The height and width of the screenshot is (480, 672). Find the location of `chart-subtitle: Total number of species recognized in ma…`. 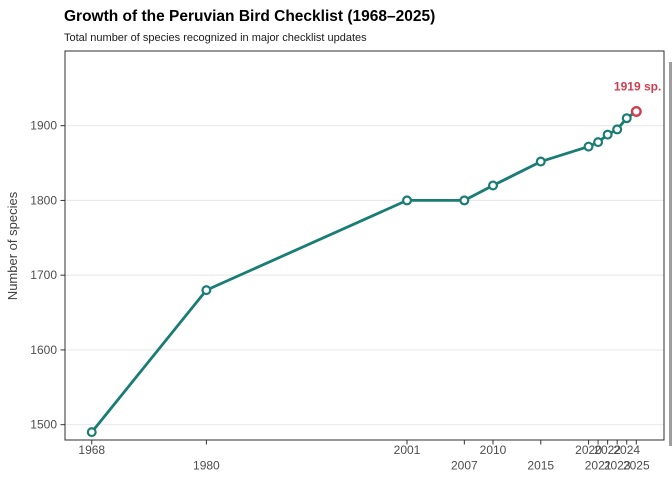

chart-subtitle: Total number of species recognized in ma… is located at coordinates (215, 38).